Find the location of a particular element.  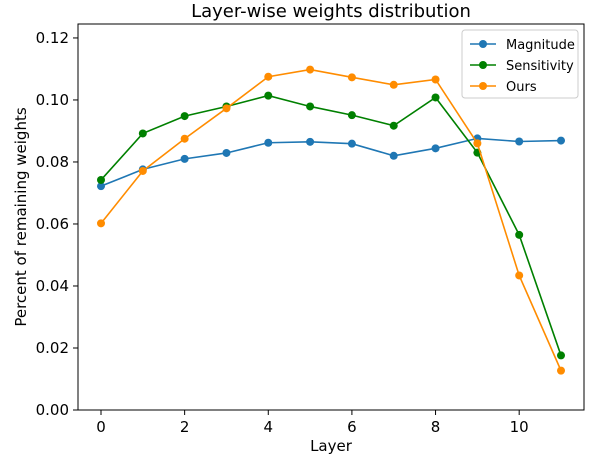

legend: Magnitude Sensitivity Ours is located at coordinates (520, 64).